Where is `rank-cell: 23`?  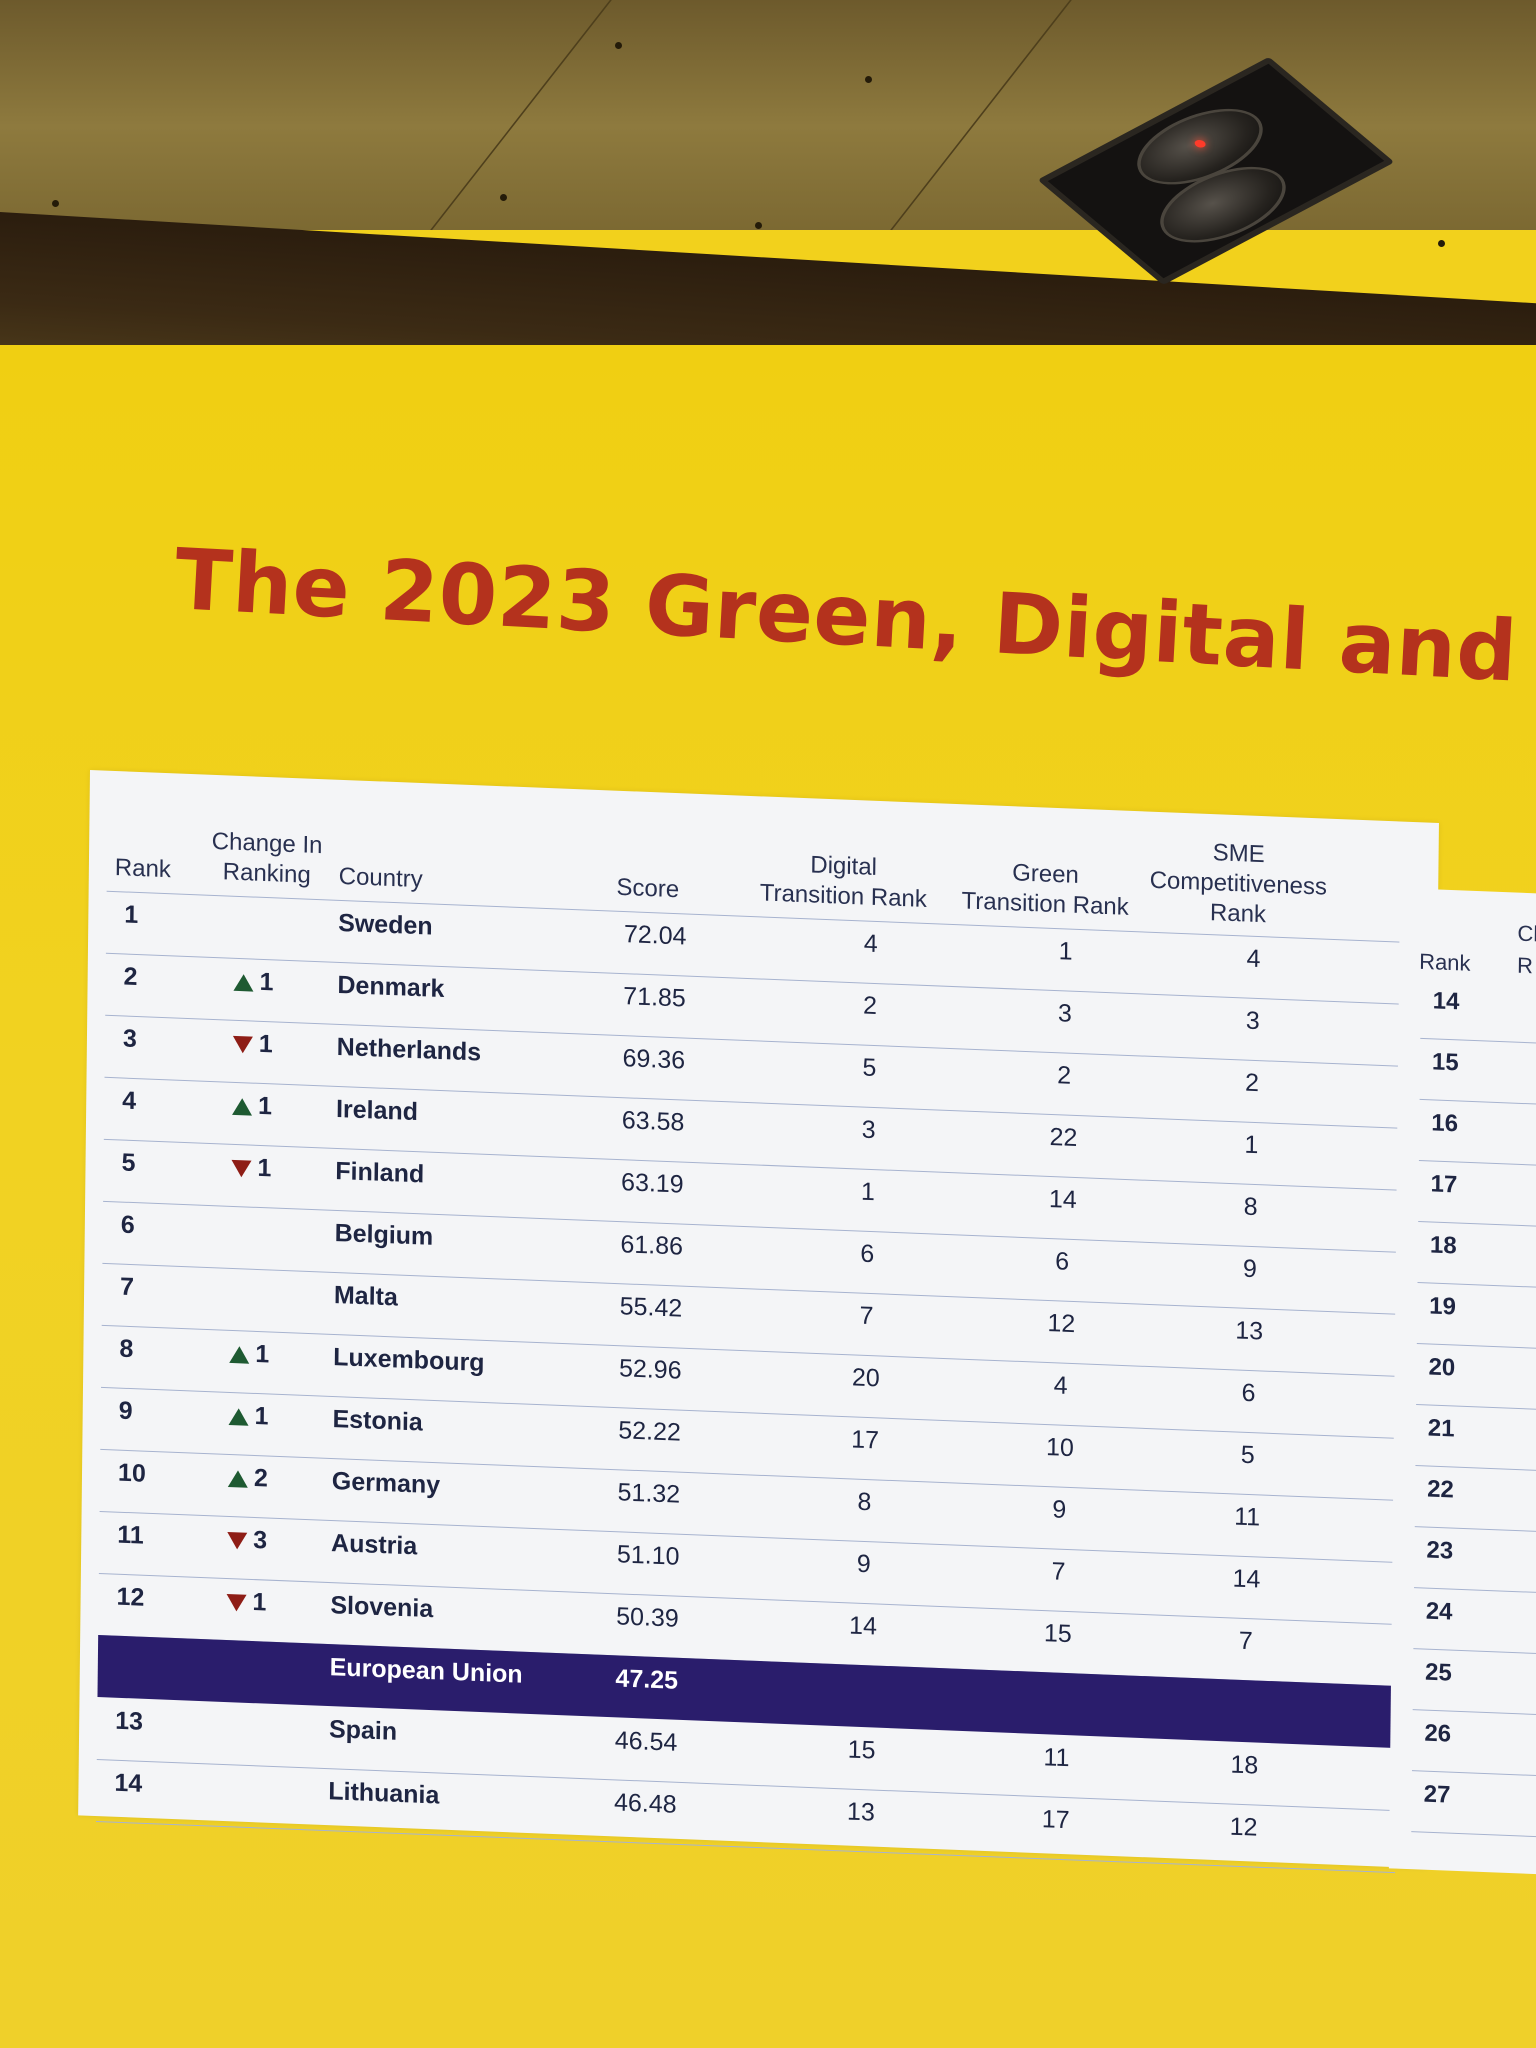 rank-cell: 23 is located at coordinates (1440, 1550).